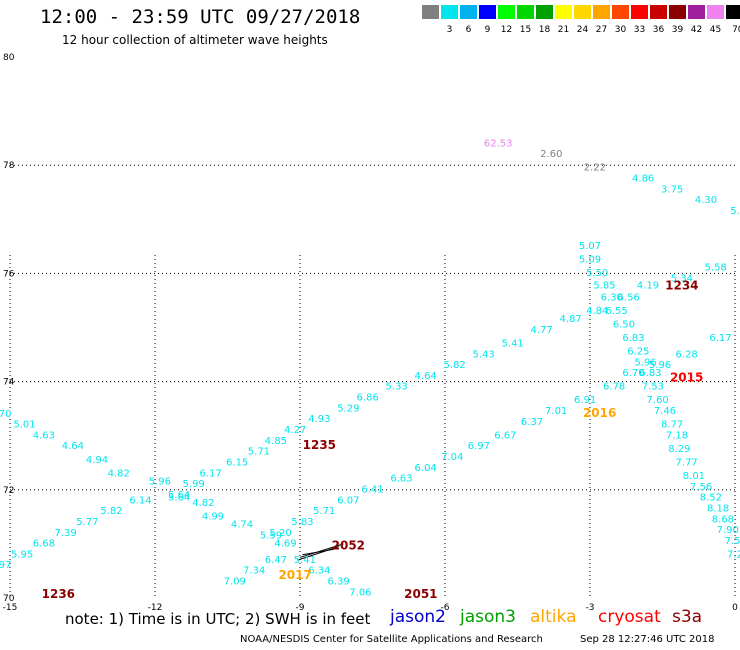  What do you see at coordinates (271, 535) in the screenshot?
I see `swh-value: 5.59` at bounding box center [271, 535].